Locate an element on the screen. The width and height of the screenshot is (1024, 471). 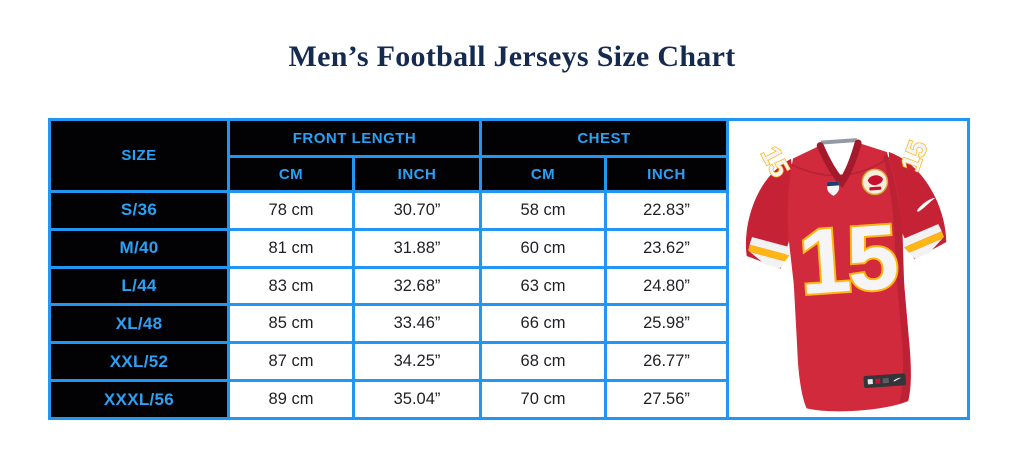
col-group-chest: CHEST is located at coordinates (604, 138).